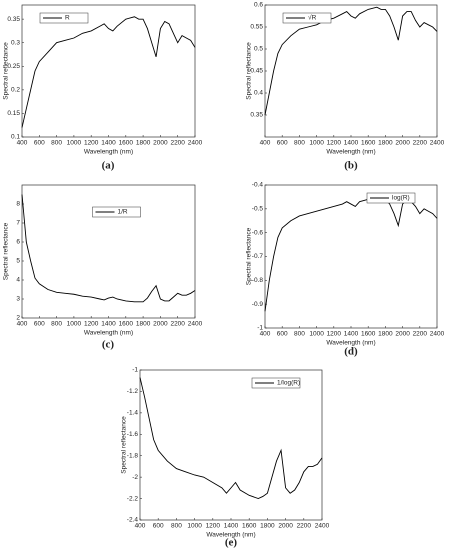 The height and width of the screenshot is (550, 449). What do you see at coordinates (13, 19) in the screenshot?
I see `y-tick-label: 0.35` at bounding box center [13, 19].